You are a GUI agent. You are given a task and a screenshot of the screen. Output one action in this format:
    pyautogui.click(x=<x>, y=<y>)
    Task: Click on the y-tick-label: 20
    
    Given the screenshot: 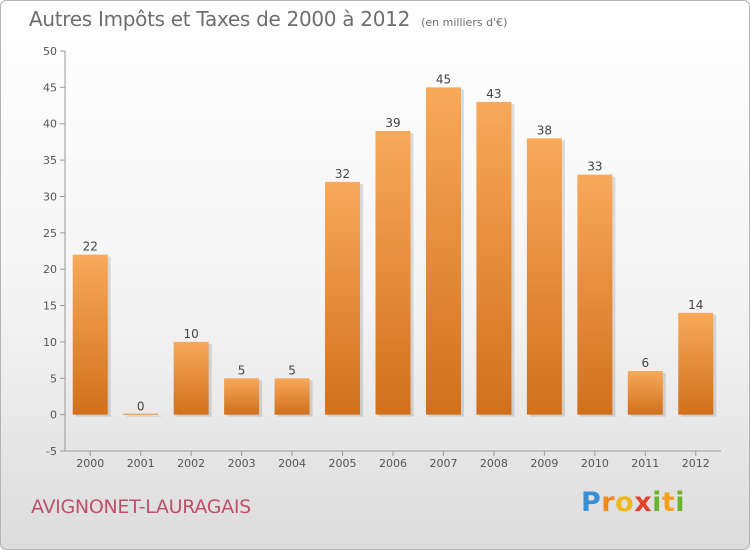 What is the action you would take?
    pyautogui.click(x=50, y=269)
    